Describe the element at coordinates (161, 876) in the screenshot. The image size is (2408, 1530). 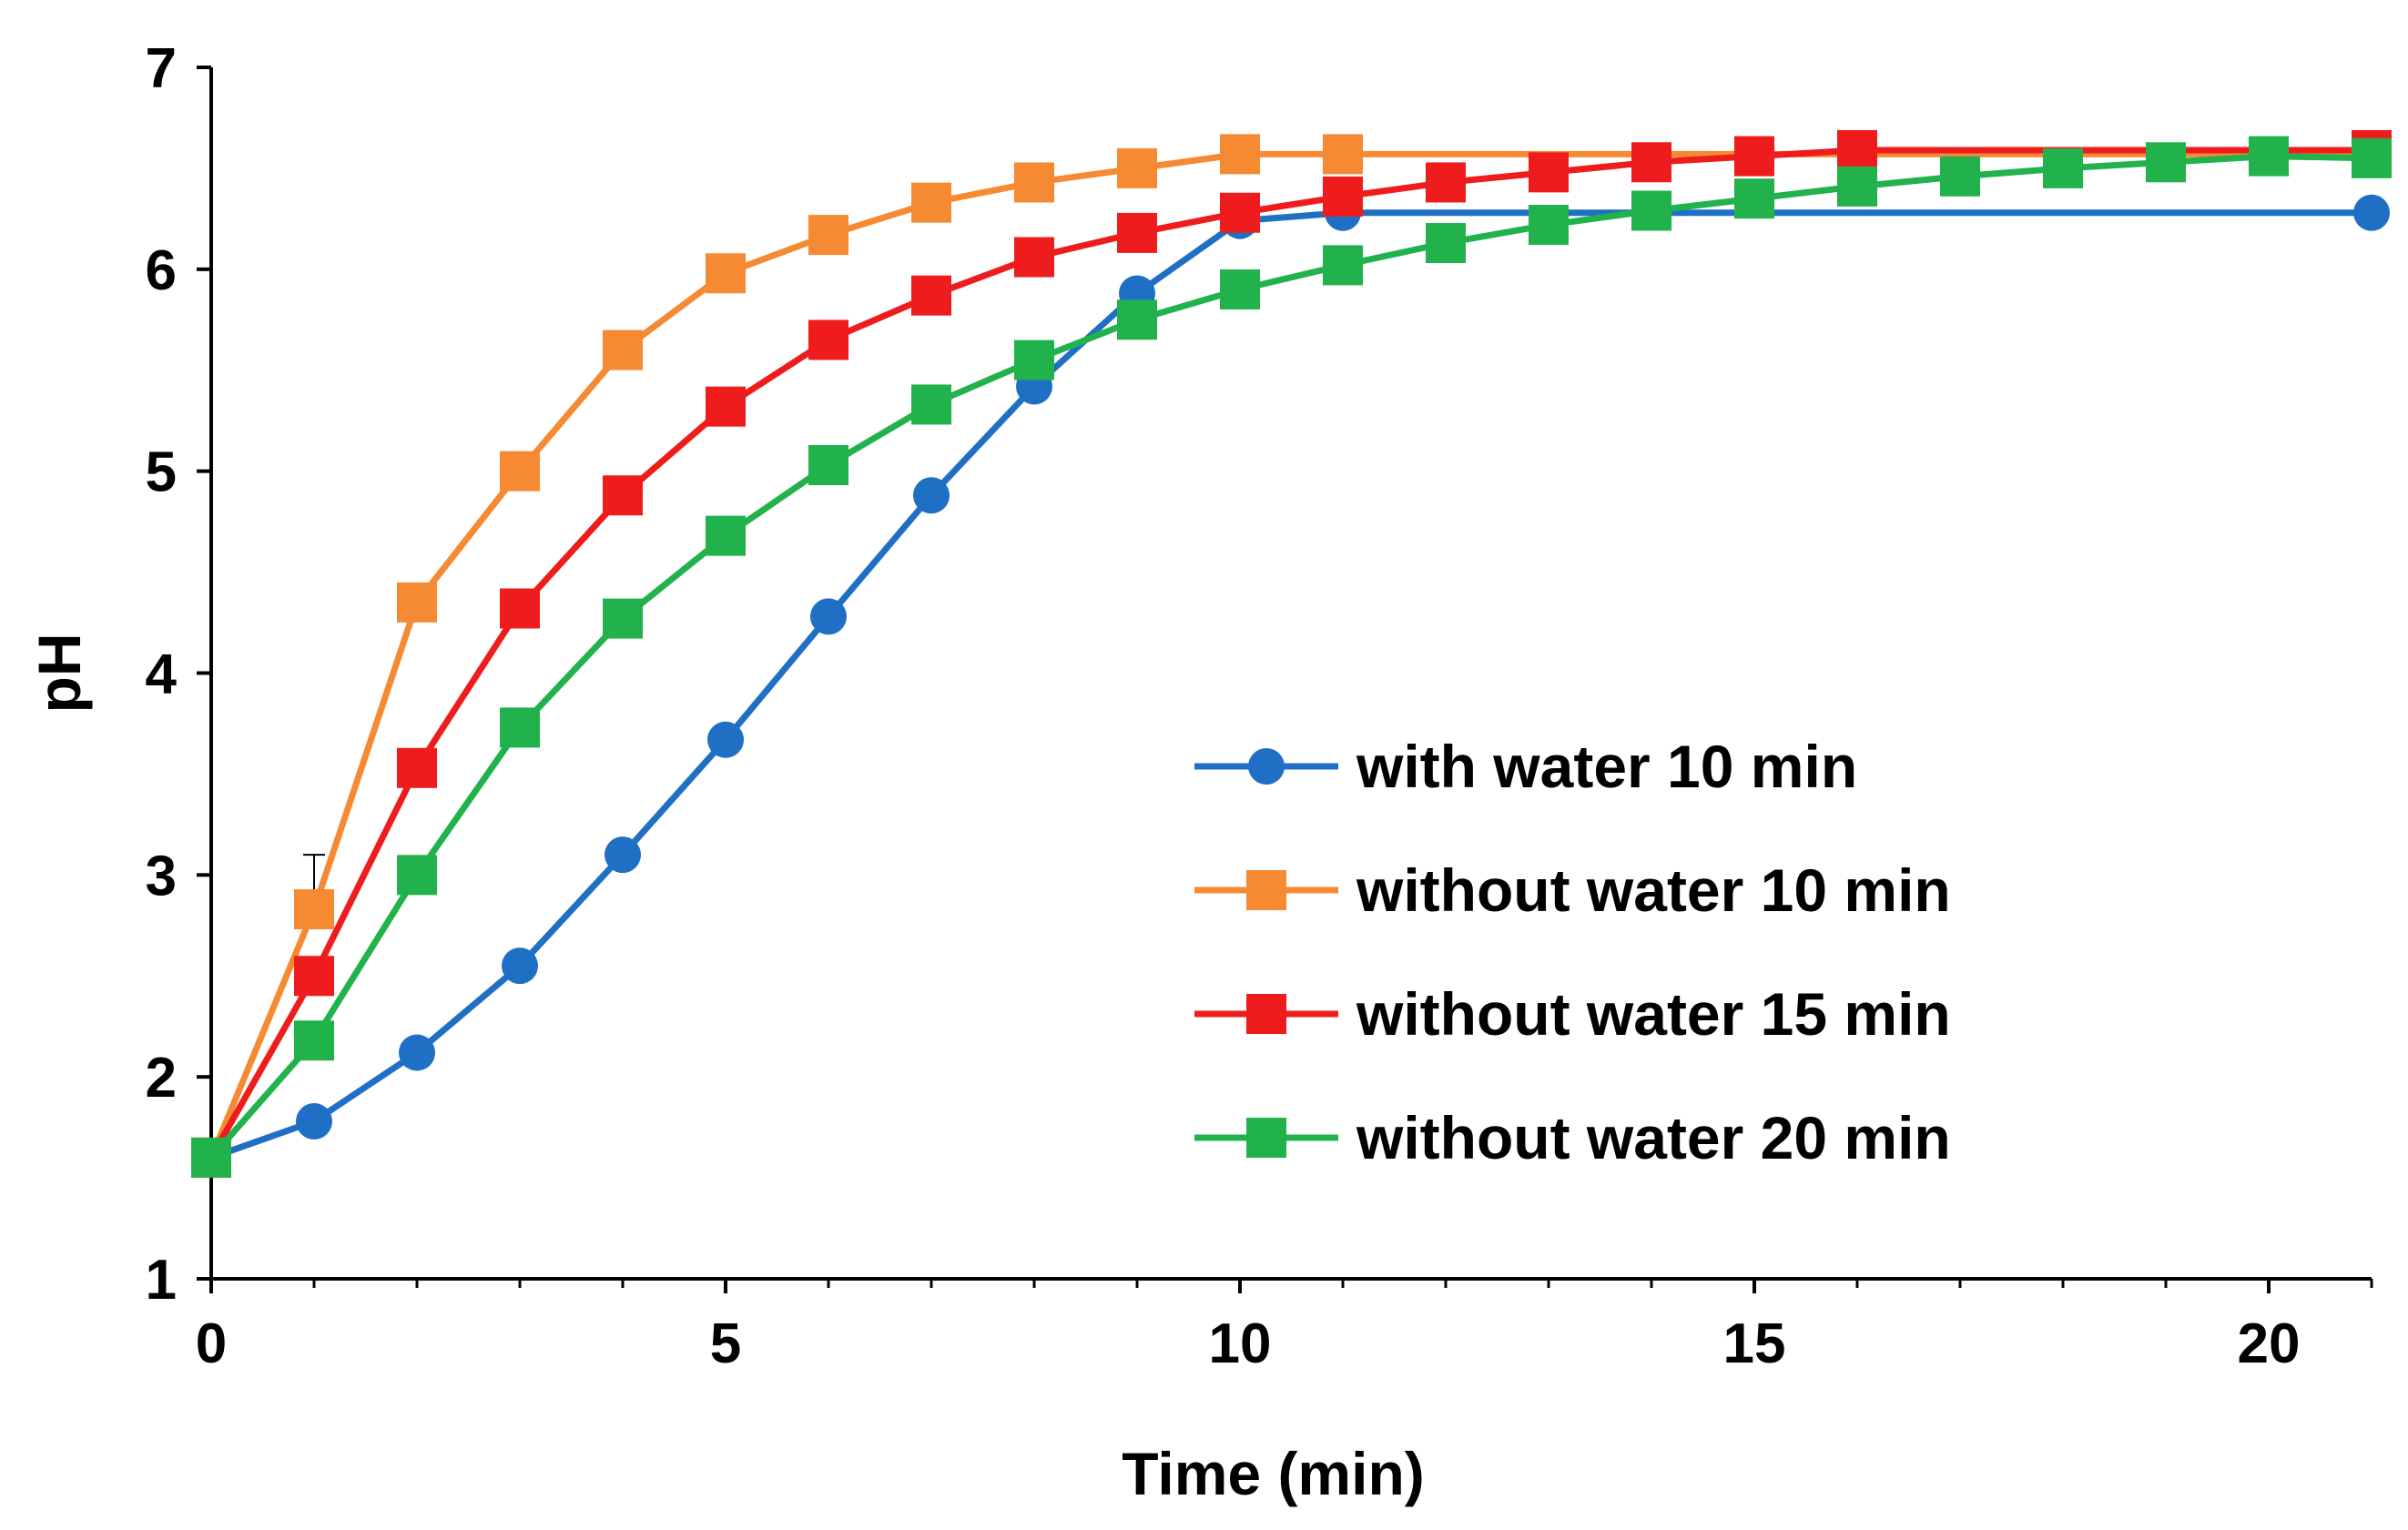
I see `y-tick-label: 3` at that location.